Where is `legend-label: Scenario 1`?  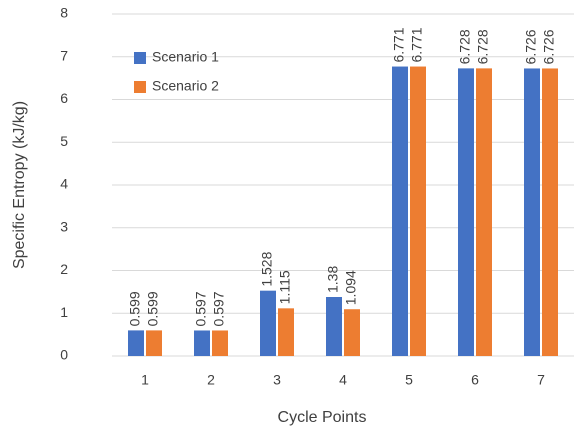
legend-label: Scenario 1 is located at coordinates (185, 57).